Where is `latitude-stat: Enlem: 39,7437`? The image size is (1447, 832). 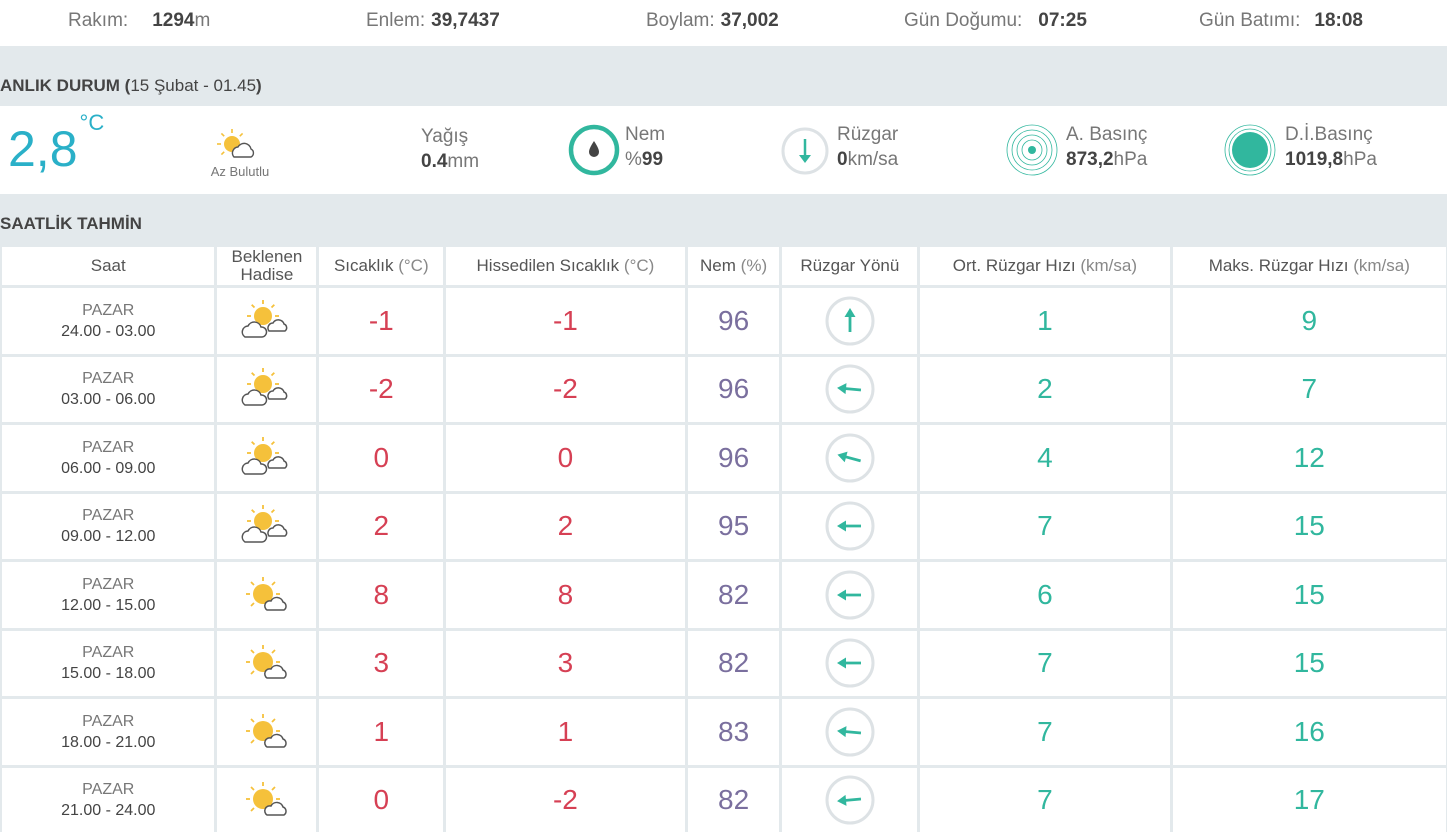
latitude-stat: Enlem: 39,7437 is located at coordinates (433, 20).